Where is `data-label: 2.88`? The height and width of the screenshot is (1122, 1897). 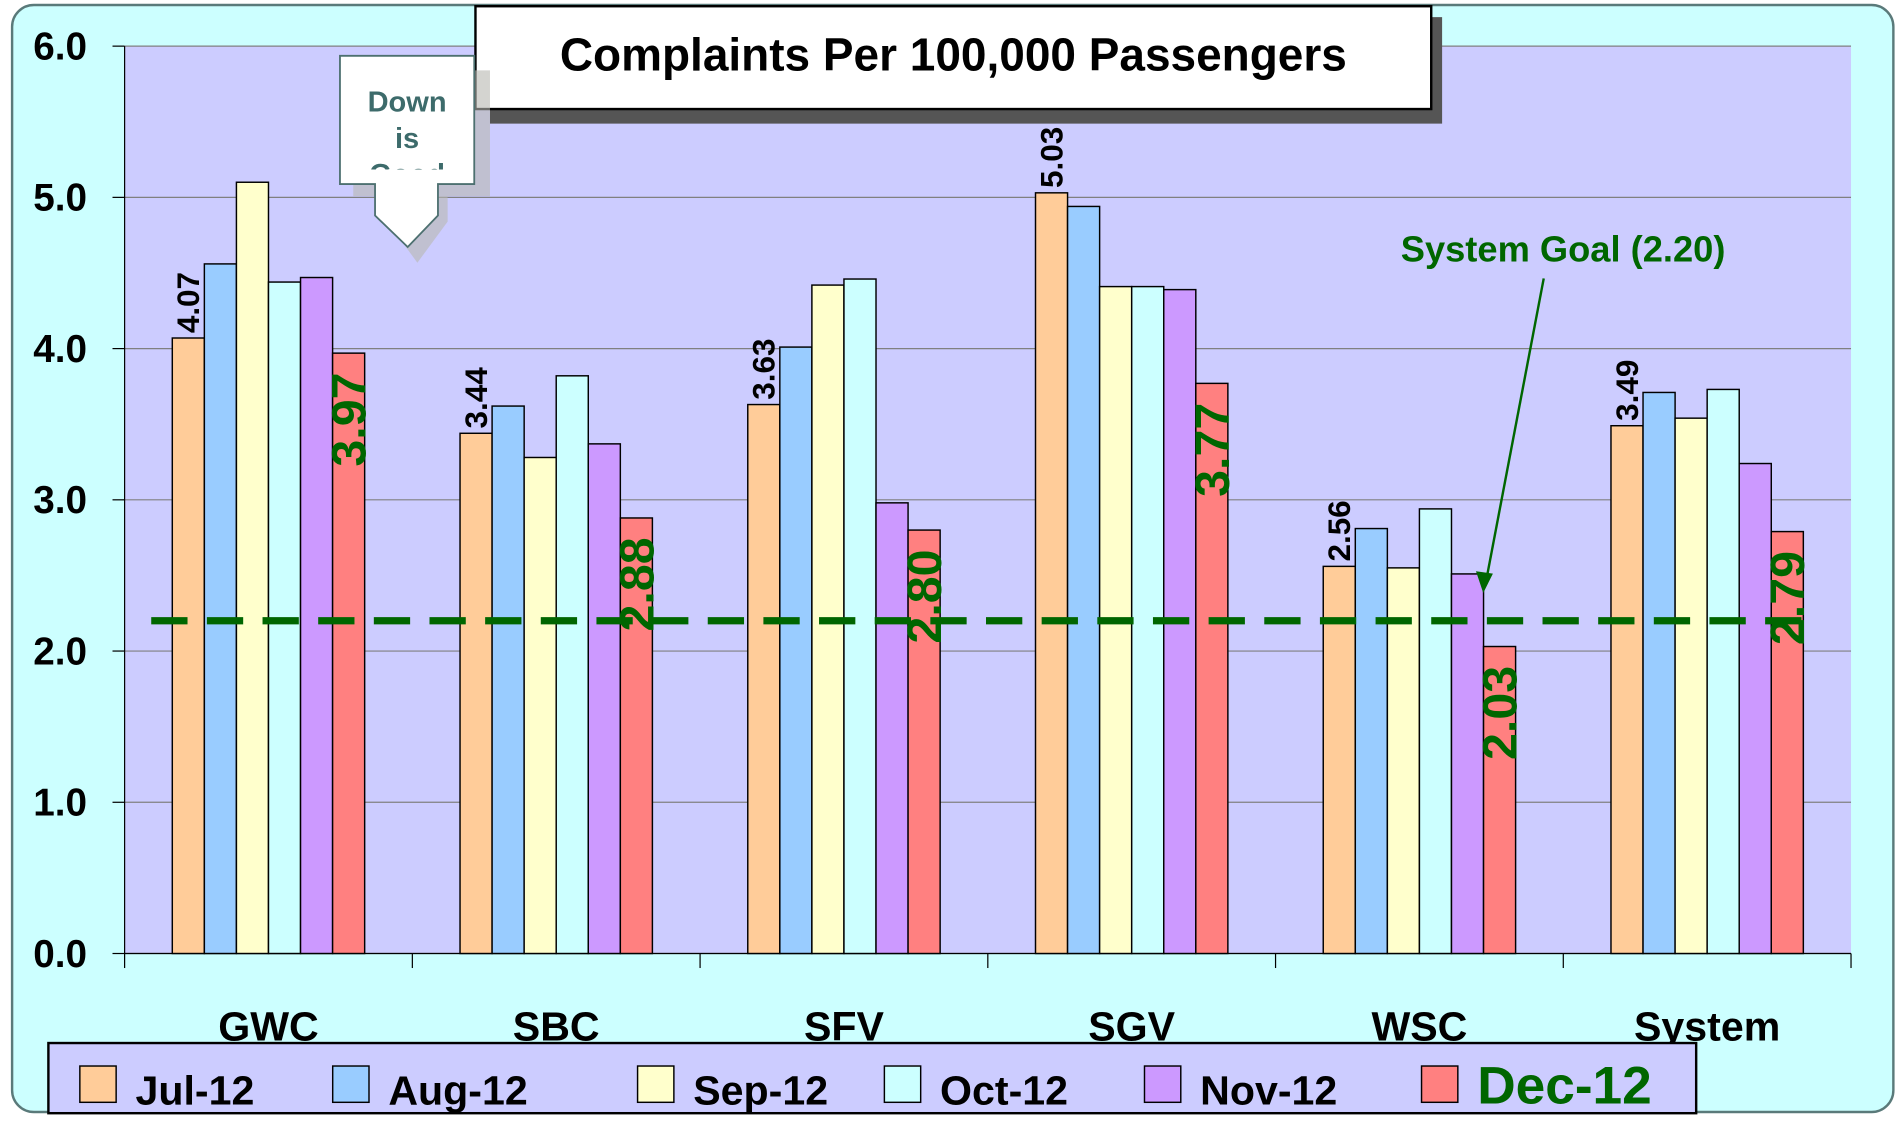
data-label: 2.88 is located at coordinates (637, 584).